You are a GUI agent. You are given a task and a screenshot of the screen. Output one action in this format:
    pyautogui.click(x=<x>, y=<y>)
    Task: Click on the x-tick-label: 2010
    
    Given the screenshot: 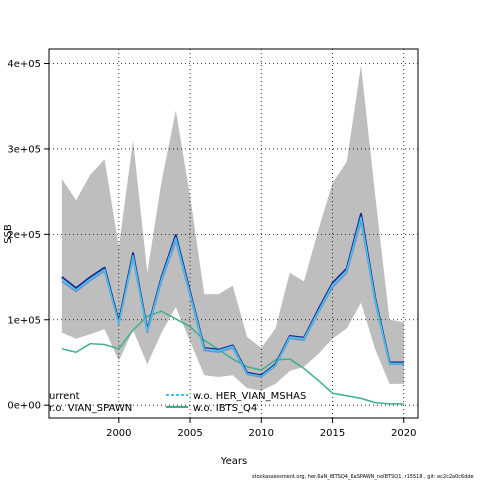 What is the action you would take?
    pyautogui.click(x=261, y=433)
    